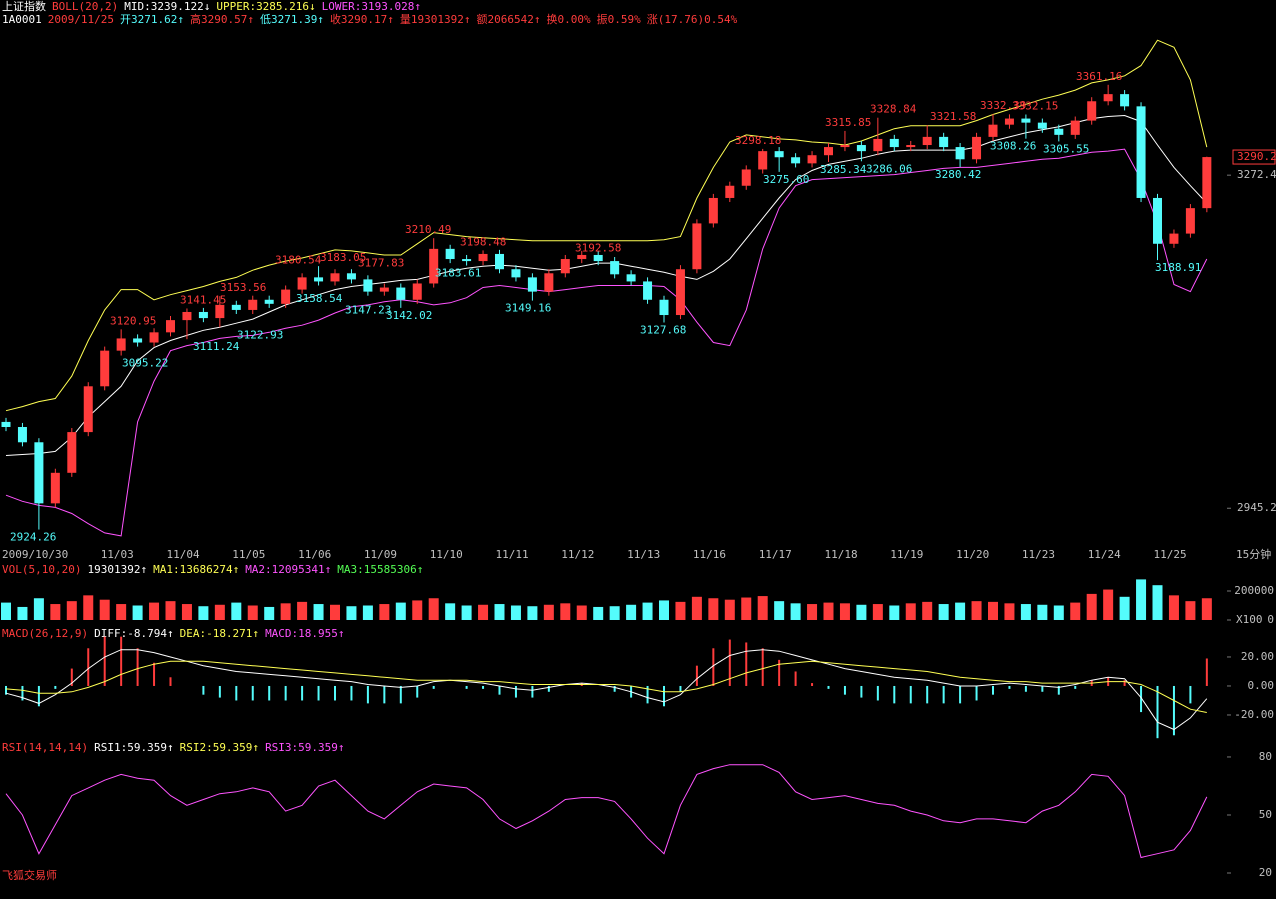  Describe the element at coordinates (152, 19) in the screenshot. I see `legend-item: 开3271.62↑` at that location.